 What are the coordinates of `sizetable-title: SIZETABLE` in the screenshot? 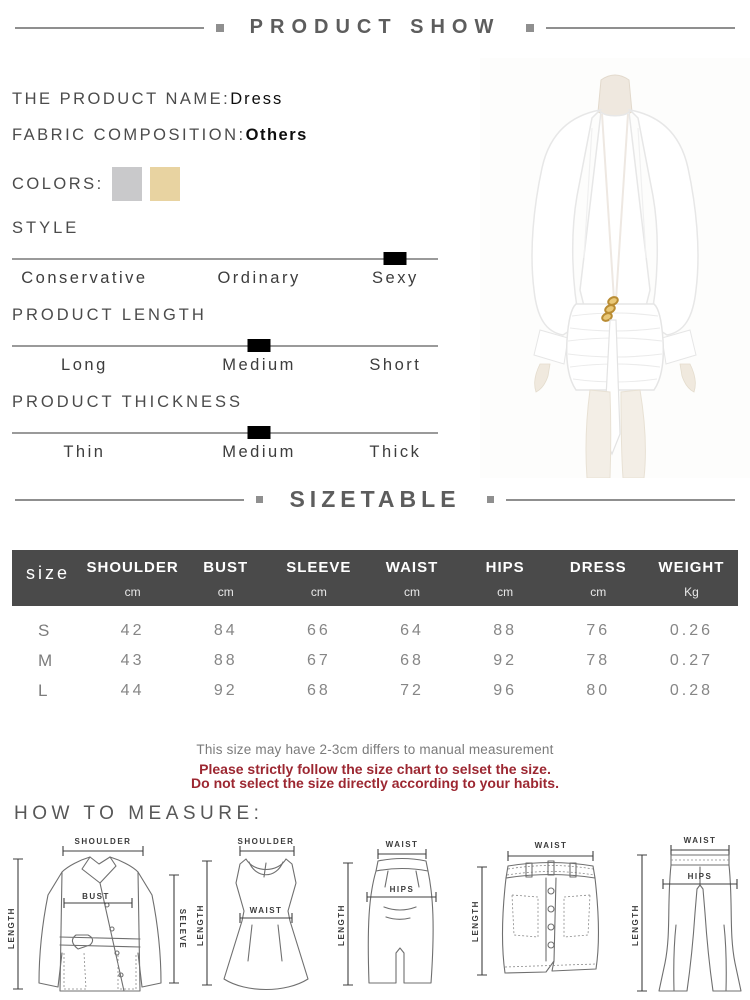 It's located at (375, 499).